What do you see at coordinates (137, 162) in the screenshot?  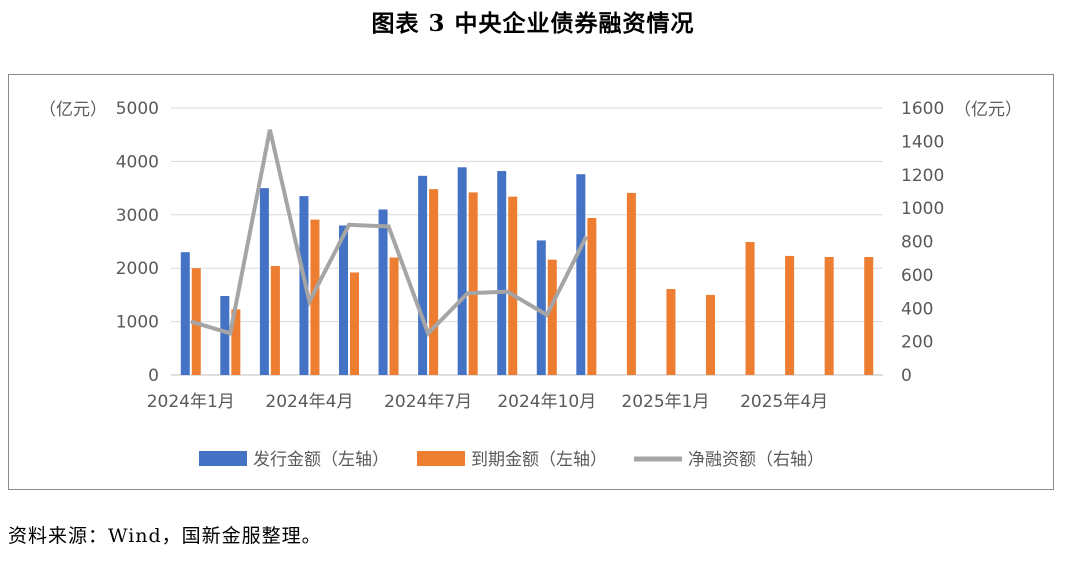 I see `left-tick-label: 4000` at bounding box center [137, 162].